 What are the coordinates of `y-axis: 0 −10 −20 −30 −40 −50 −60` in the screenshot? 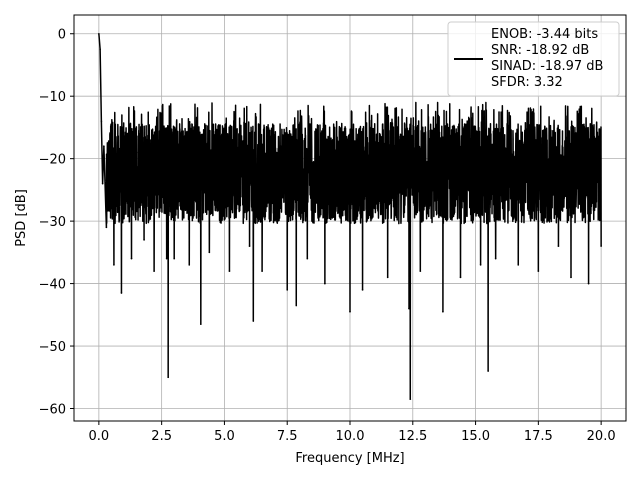 It's located at (56, 223).